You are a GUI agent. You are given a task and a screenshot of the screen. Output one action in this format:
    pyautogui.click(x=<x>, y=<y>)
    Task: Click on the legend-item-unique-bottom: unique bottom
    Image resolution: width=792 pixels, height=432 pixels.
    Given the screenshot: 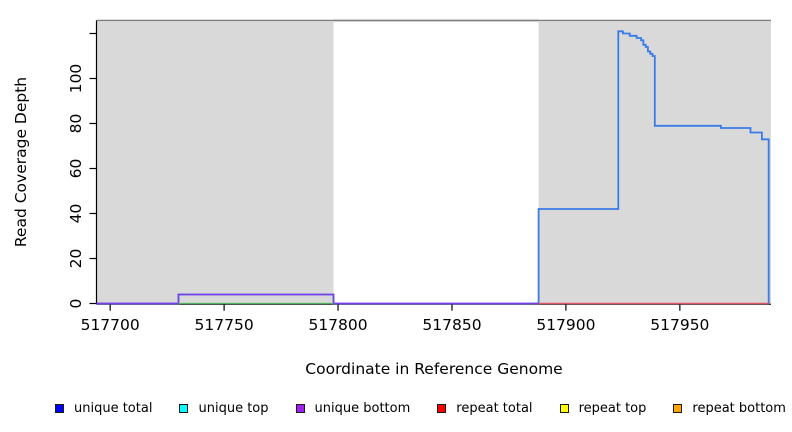 What is the action you would take?
    pyautogui.click(x=353, y=408)
    